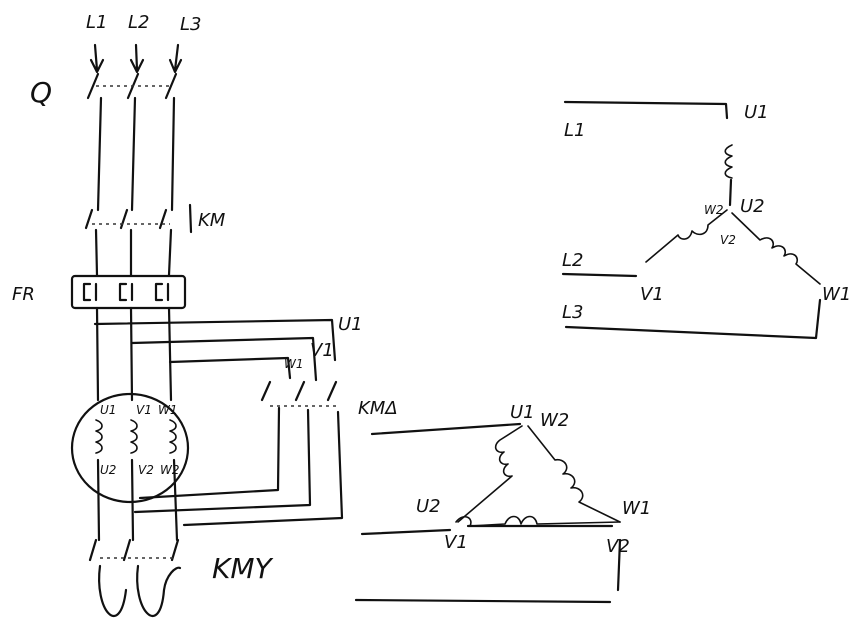 The width and height of the screenshot is (864, 642). Describe the element at coordinates (618, 546) in the screenshot. I see `delta-v2-label: V2` at that location.